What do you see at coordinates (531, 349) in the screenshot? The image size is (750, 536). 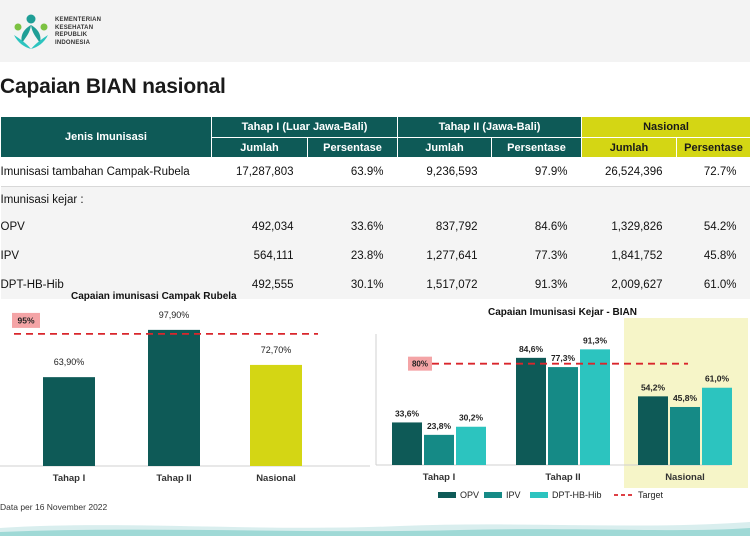 I see `data-label: 84,6%` at bounding box center [531, 349].